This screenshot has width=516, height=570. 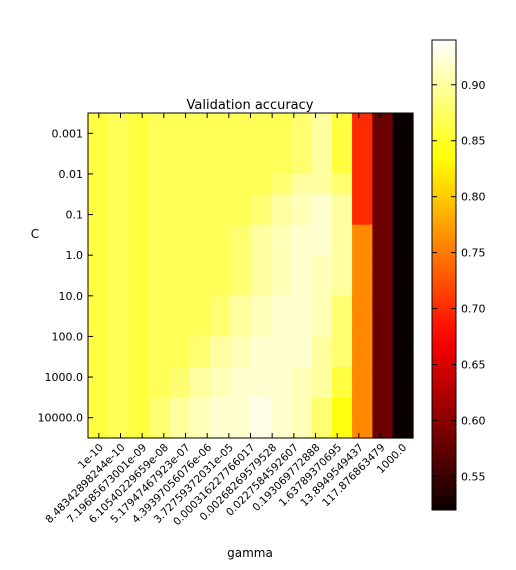 I want to click on y-axis-label: C, so click(x=35, y=234).